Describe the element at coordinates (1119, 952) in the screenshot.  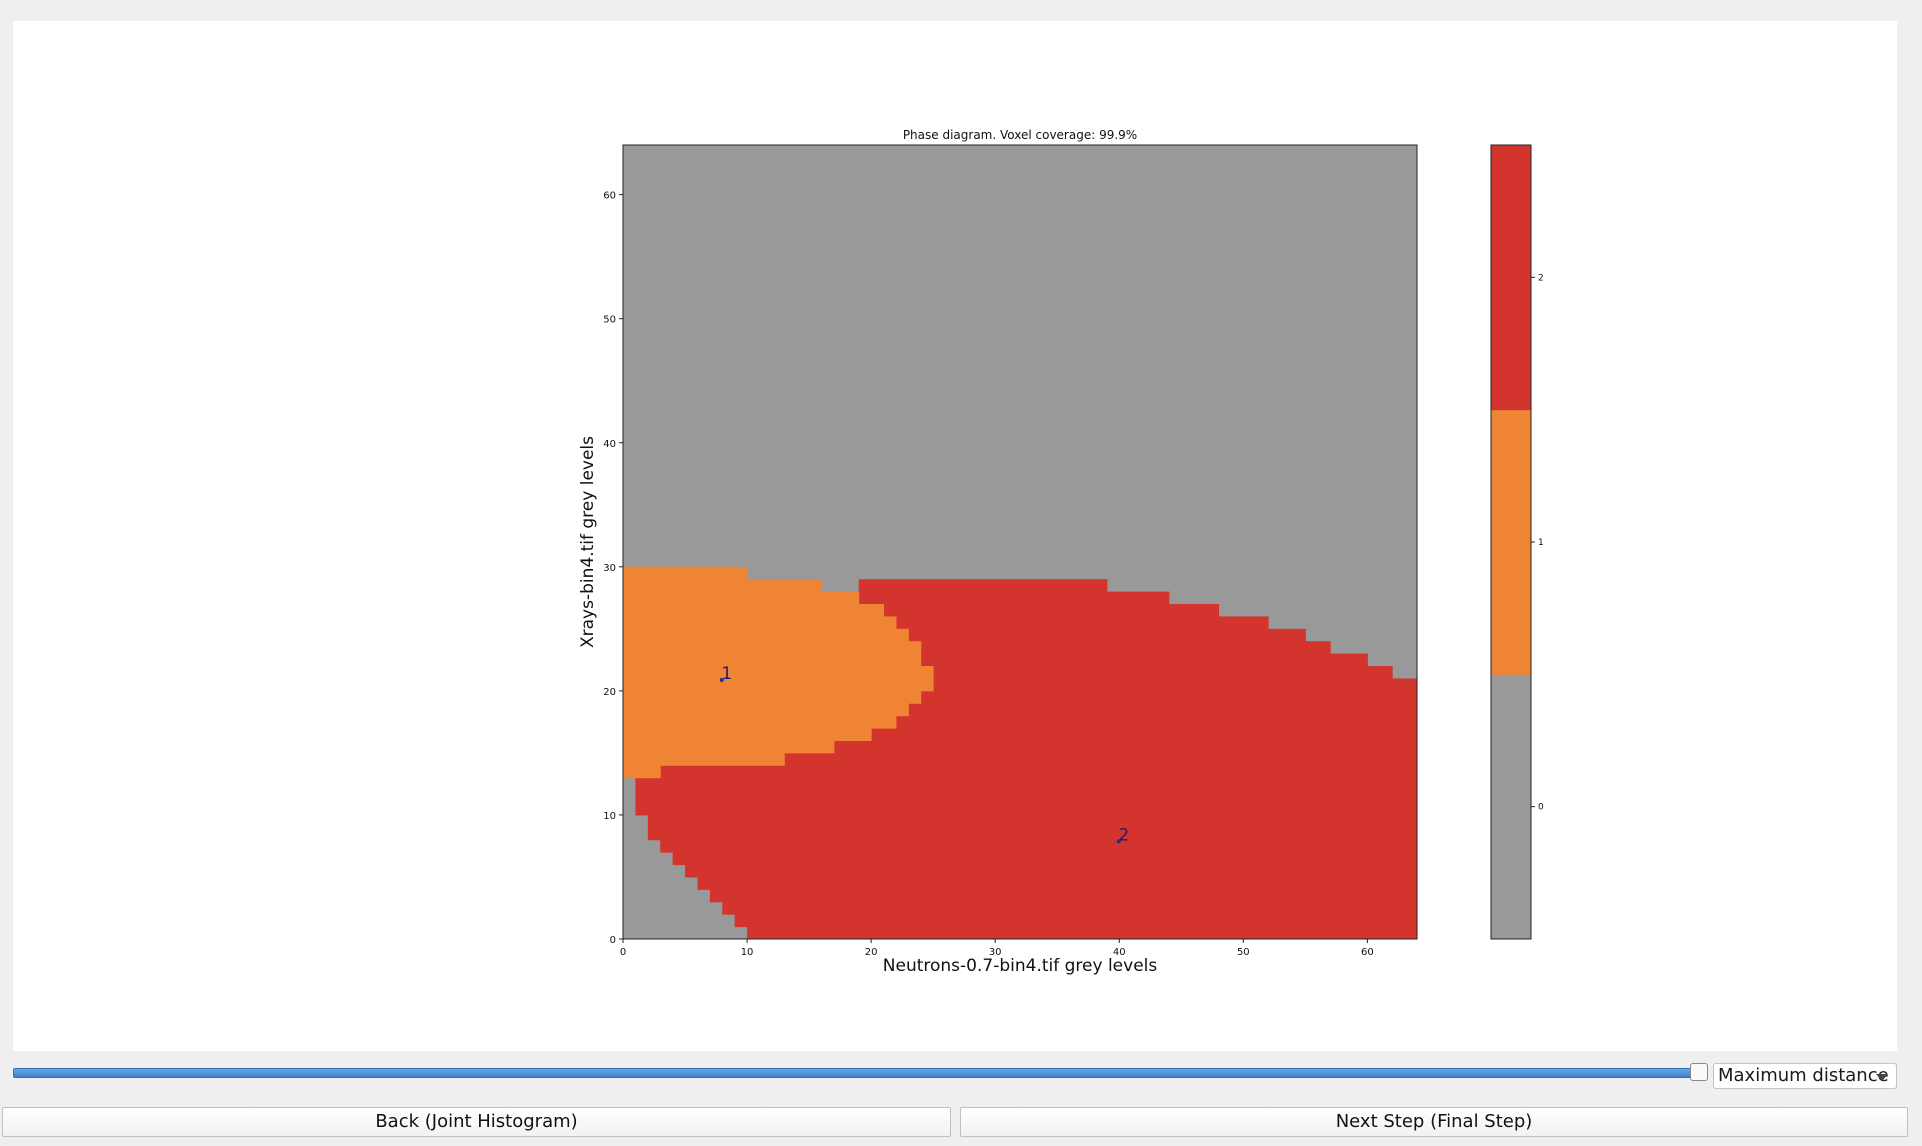
I see `x-tick-label: 40` at that location.